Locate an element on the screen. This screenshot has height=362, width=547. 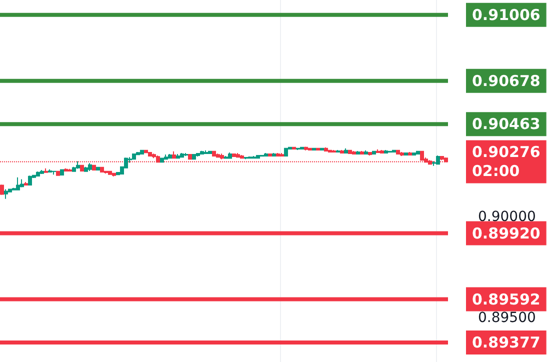
ref-line-label: 0.89592 is located at coordinates (506, 299).